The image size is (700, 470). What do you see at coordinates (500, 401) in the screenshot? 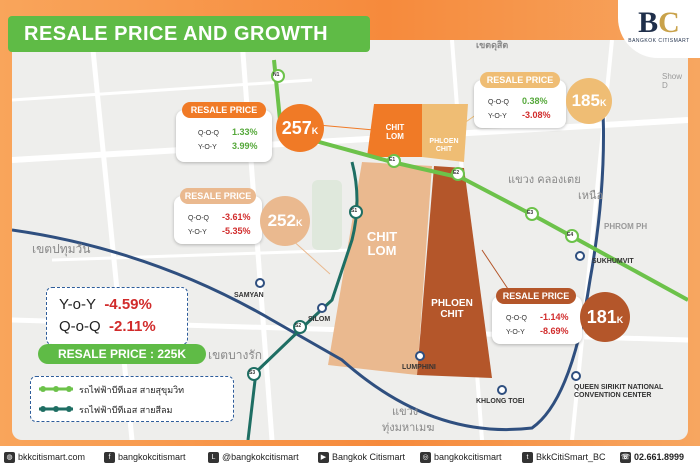
I see `station-khlong-toei: KHLONG TOEI` at bounding box center [500, 401].